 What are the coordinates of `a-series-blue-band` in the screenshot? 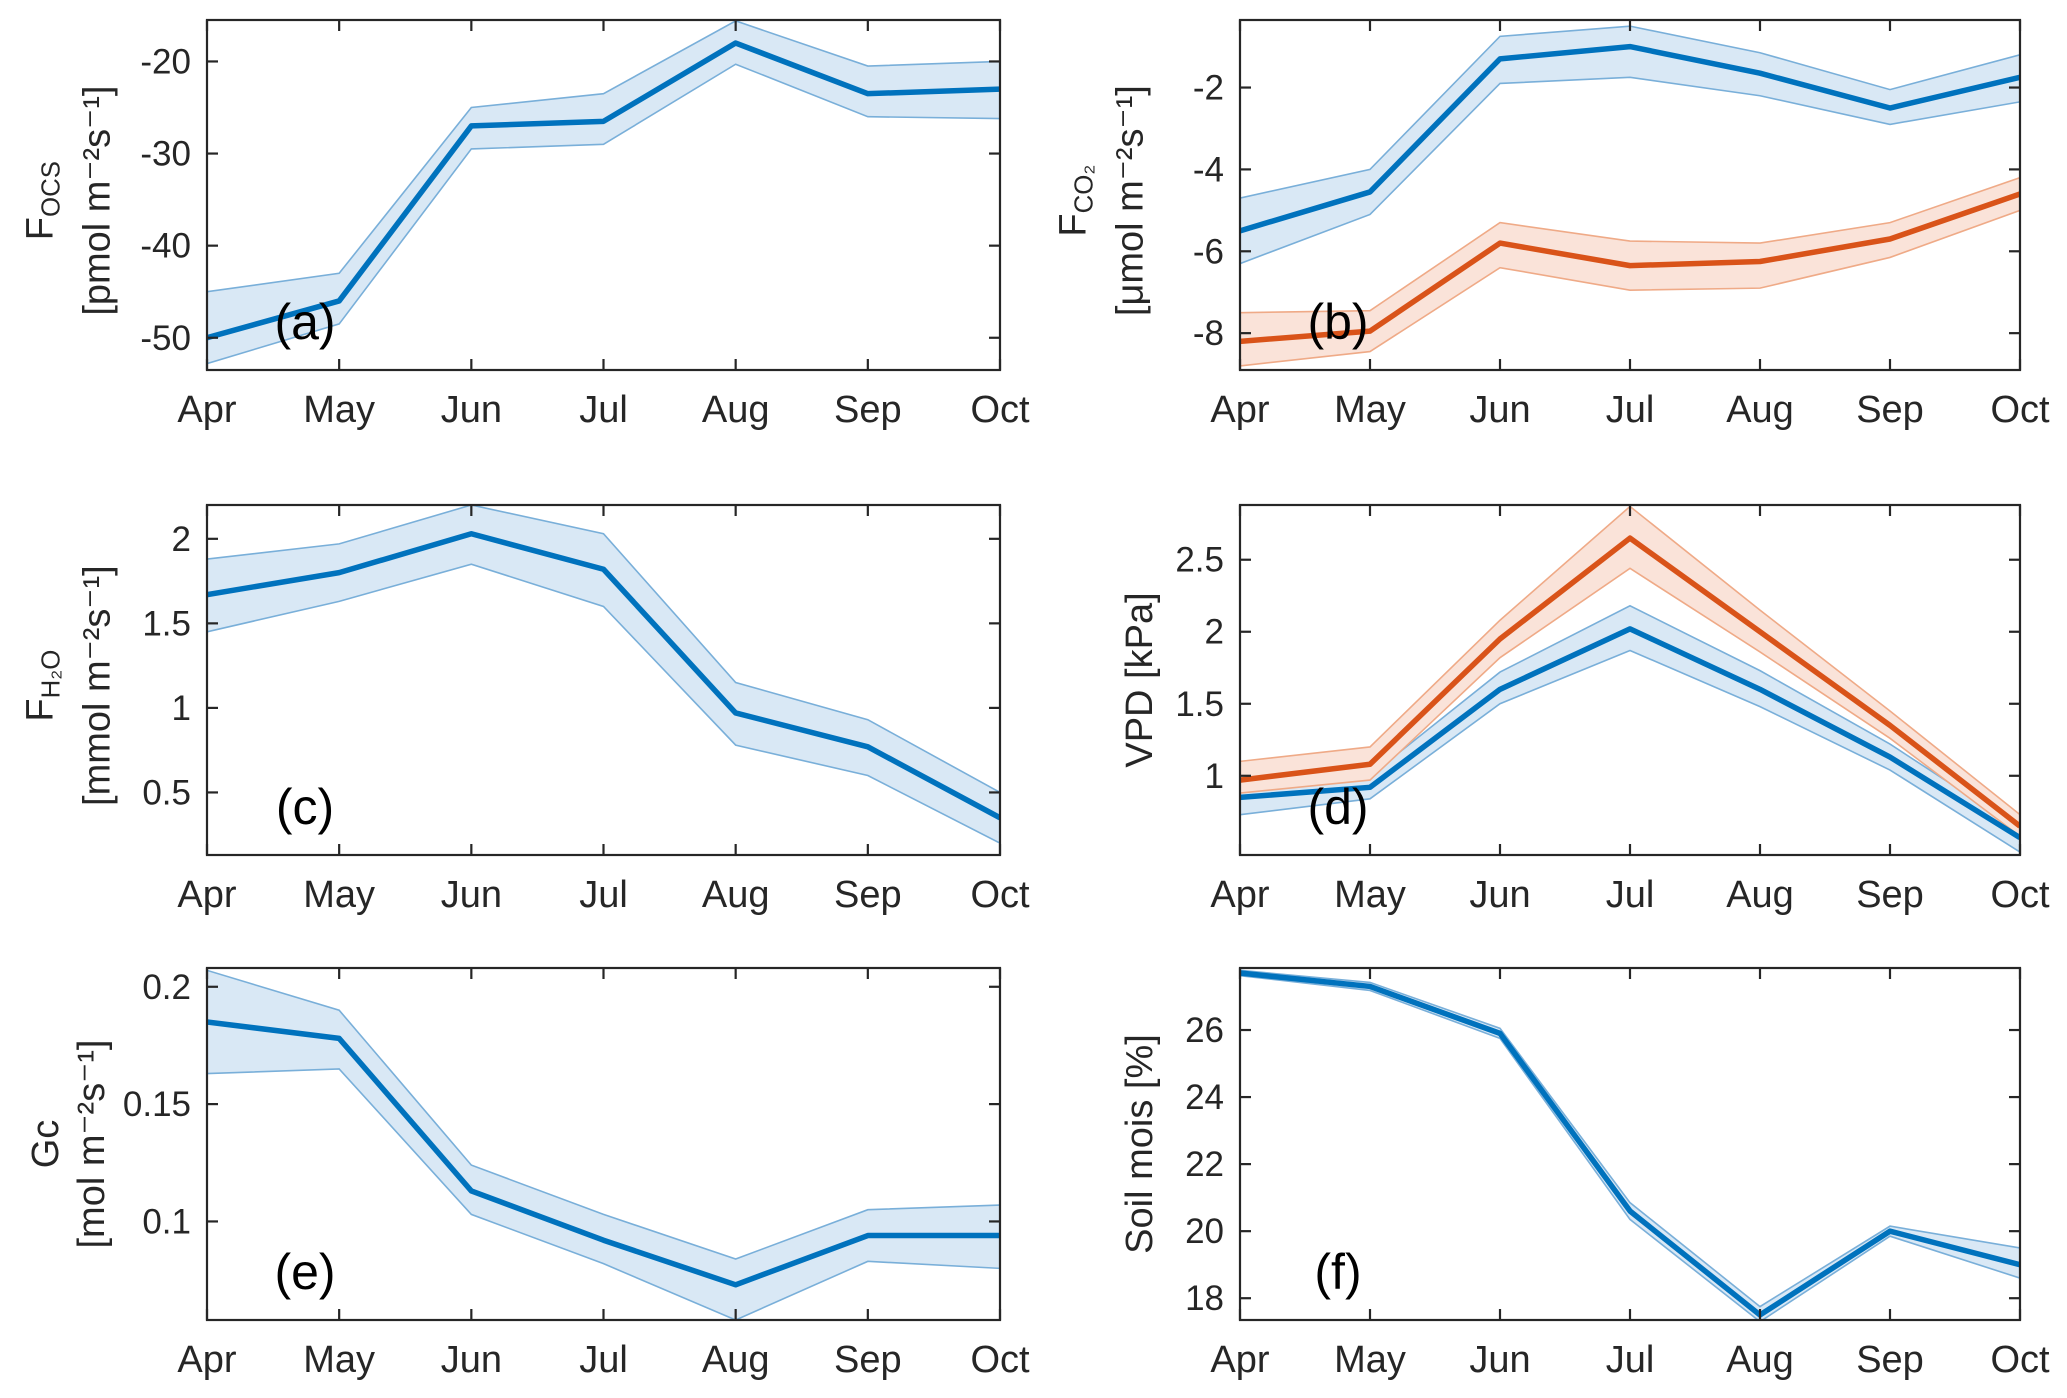 It's located at (603, 192).